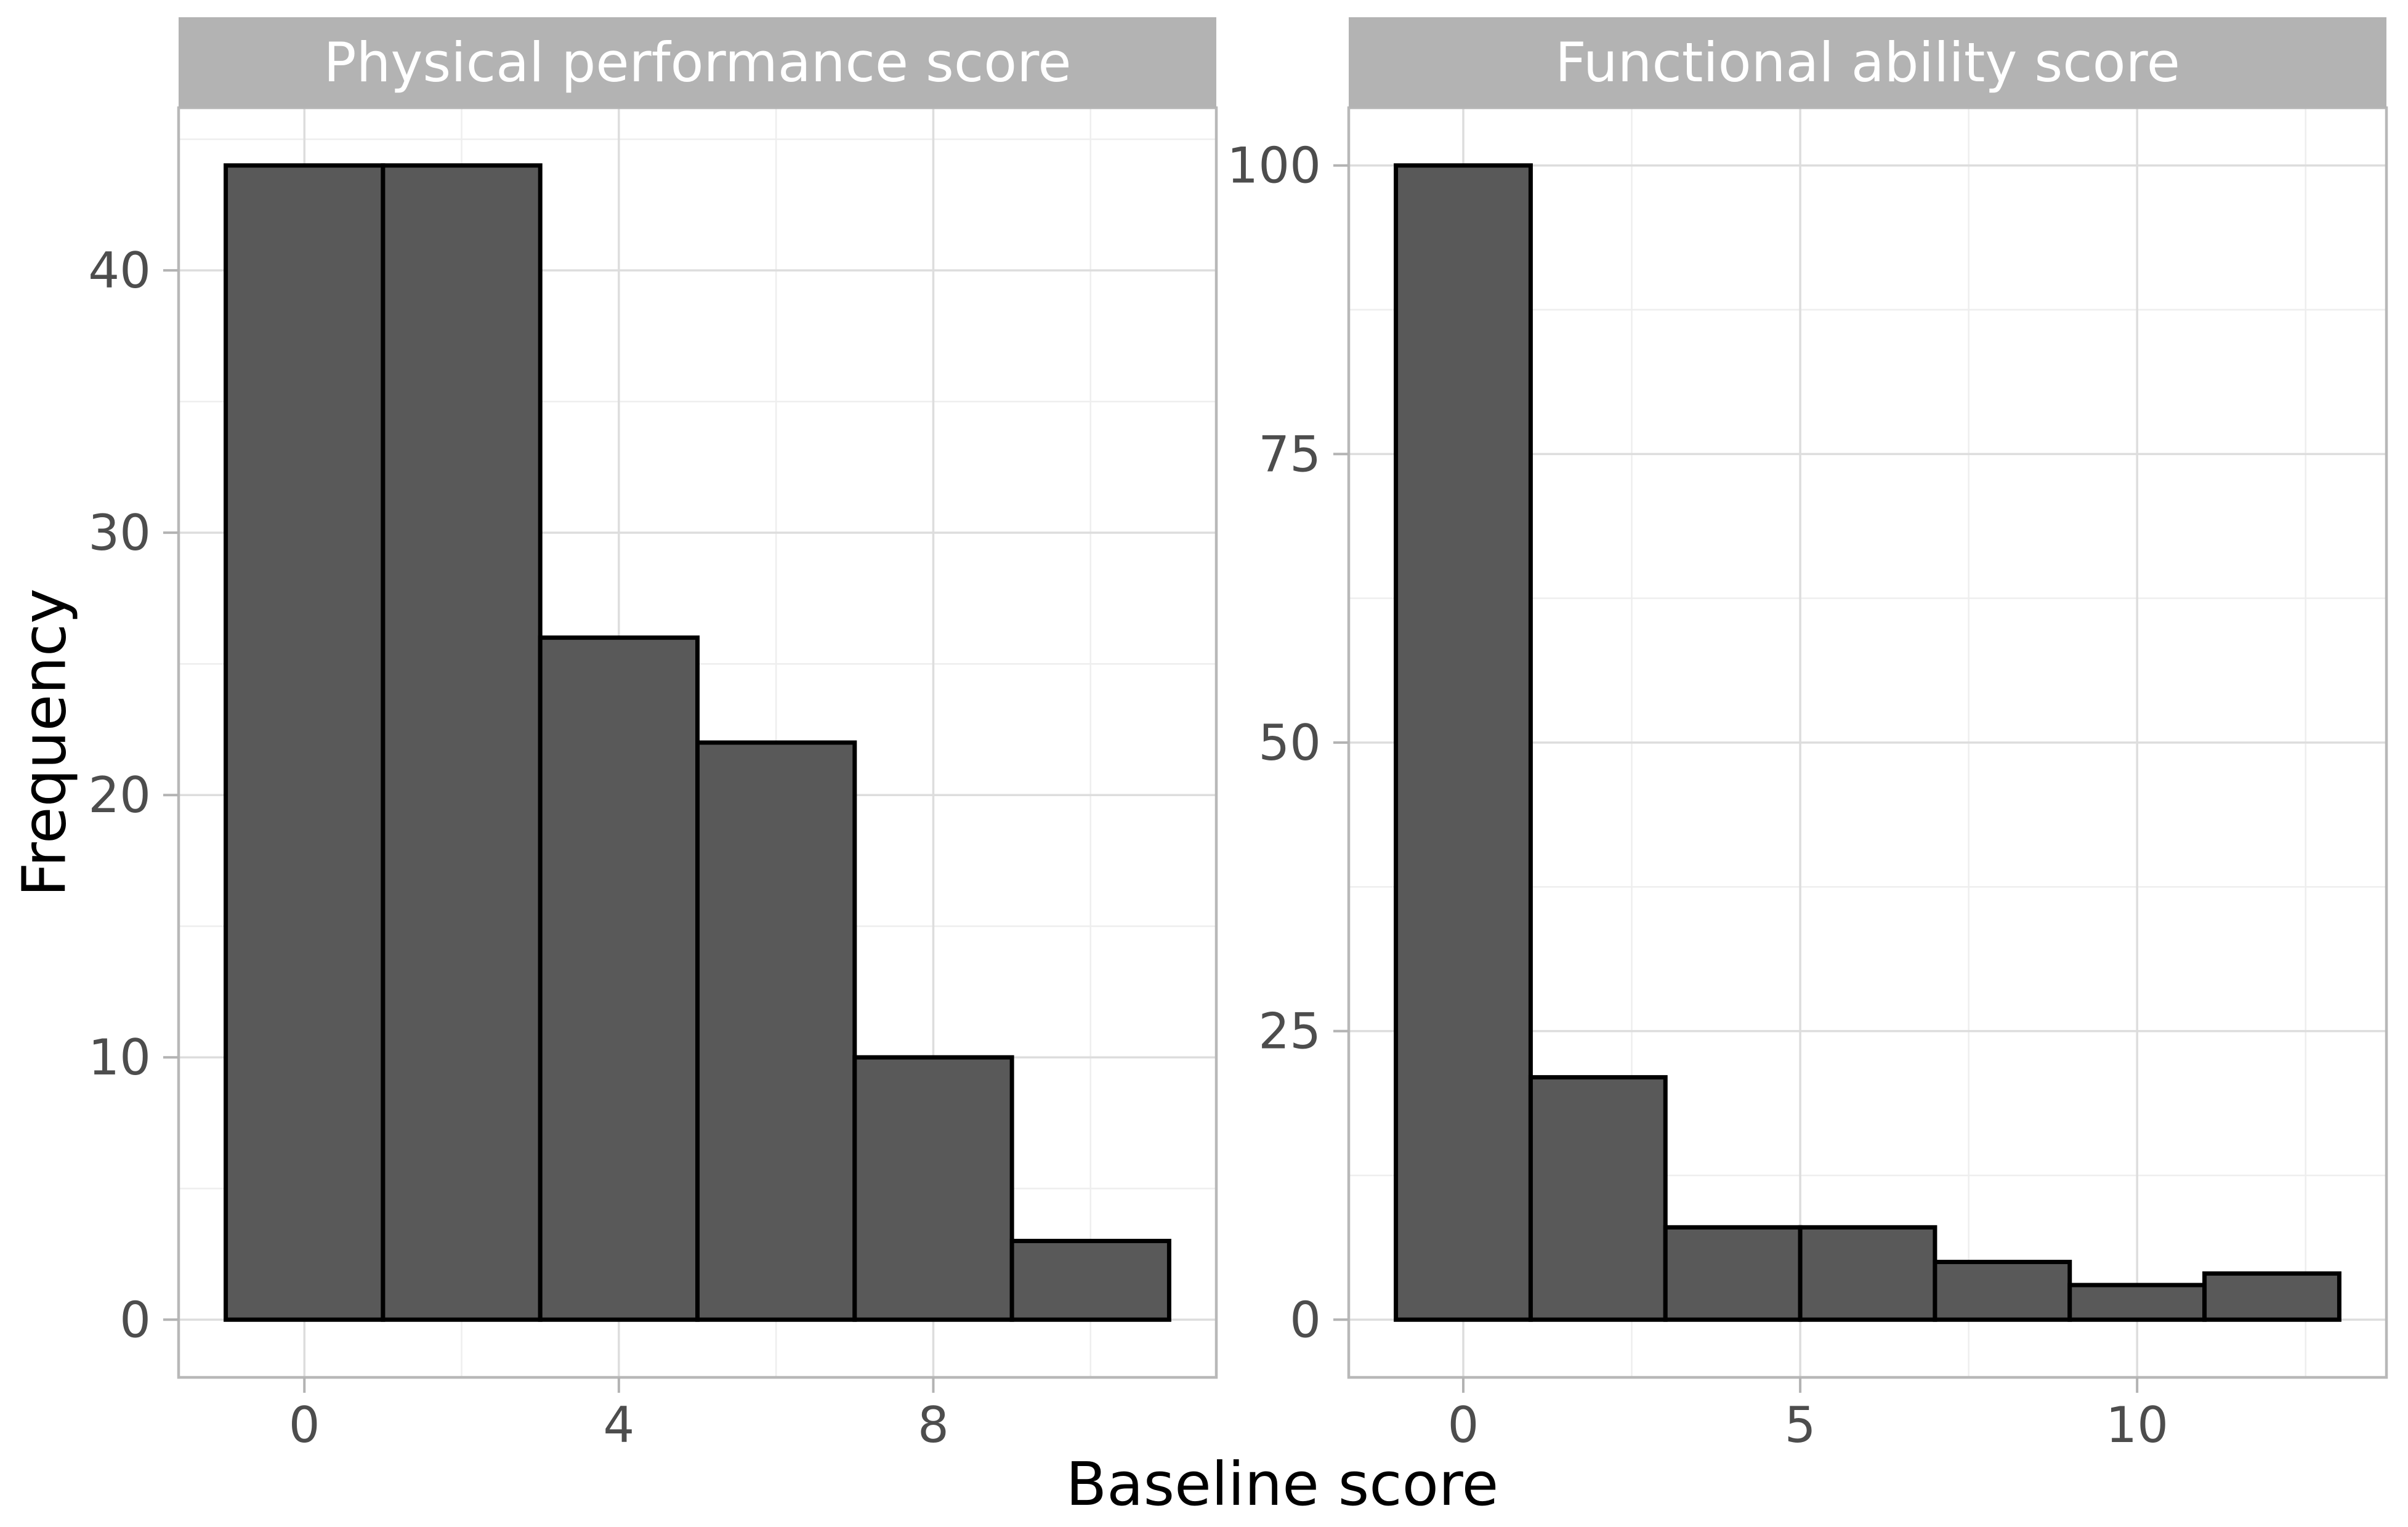  I want to click on x-tick-label: 8, so click(933, 1425).